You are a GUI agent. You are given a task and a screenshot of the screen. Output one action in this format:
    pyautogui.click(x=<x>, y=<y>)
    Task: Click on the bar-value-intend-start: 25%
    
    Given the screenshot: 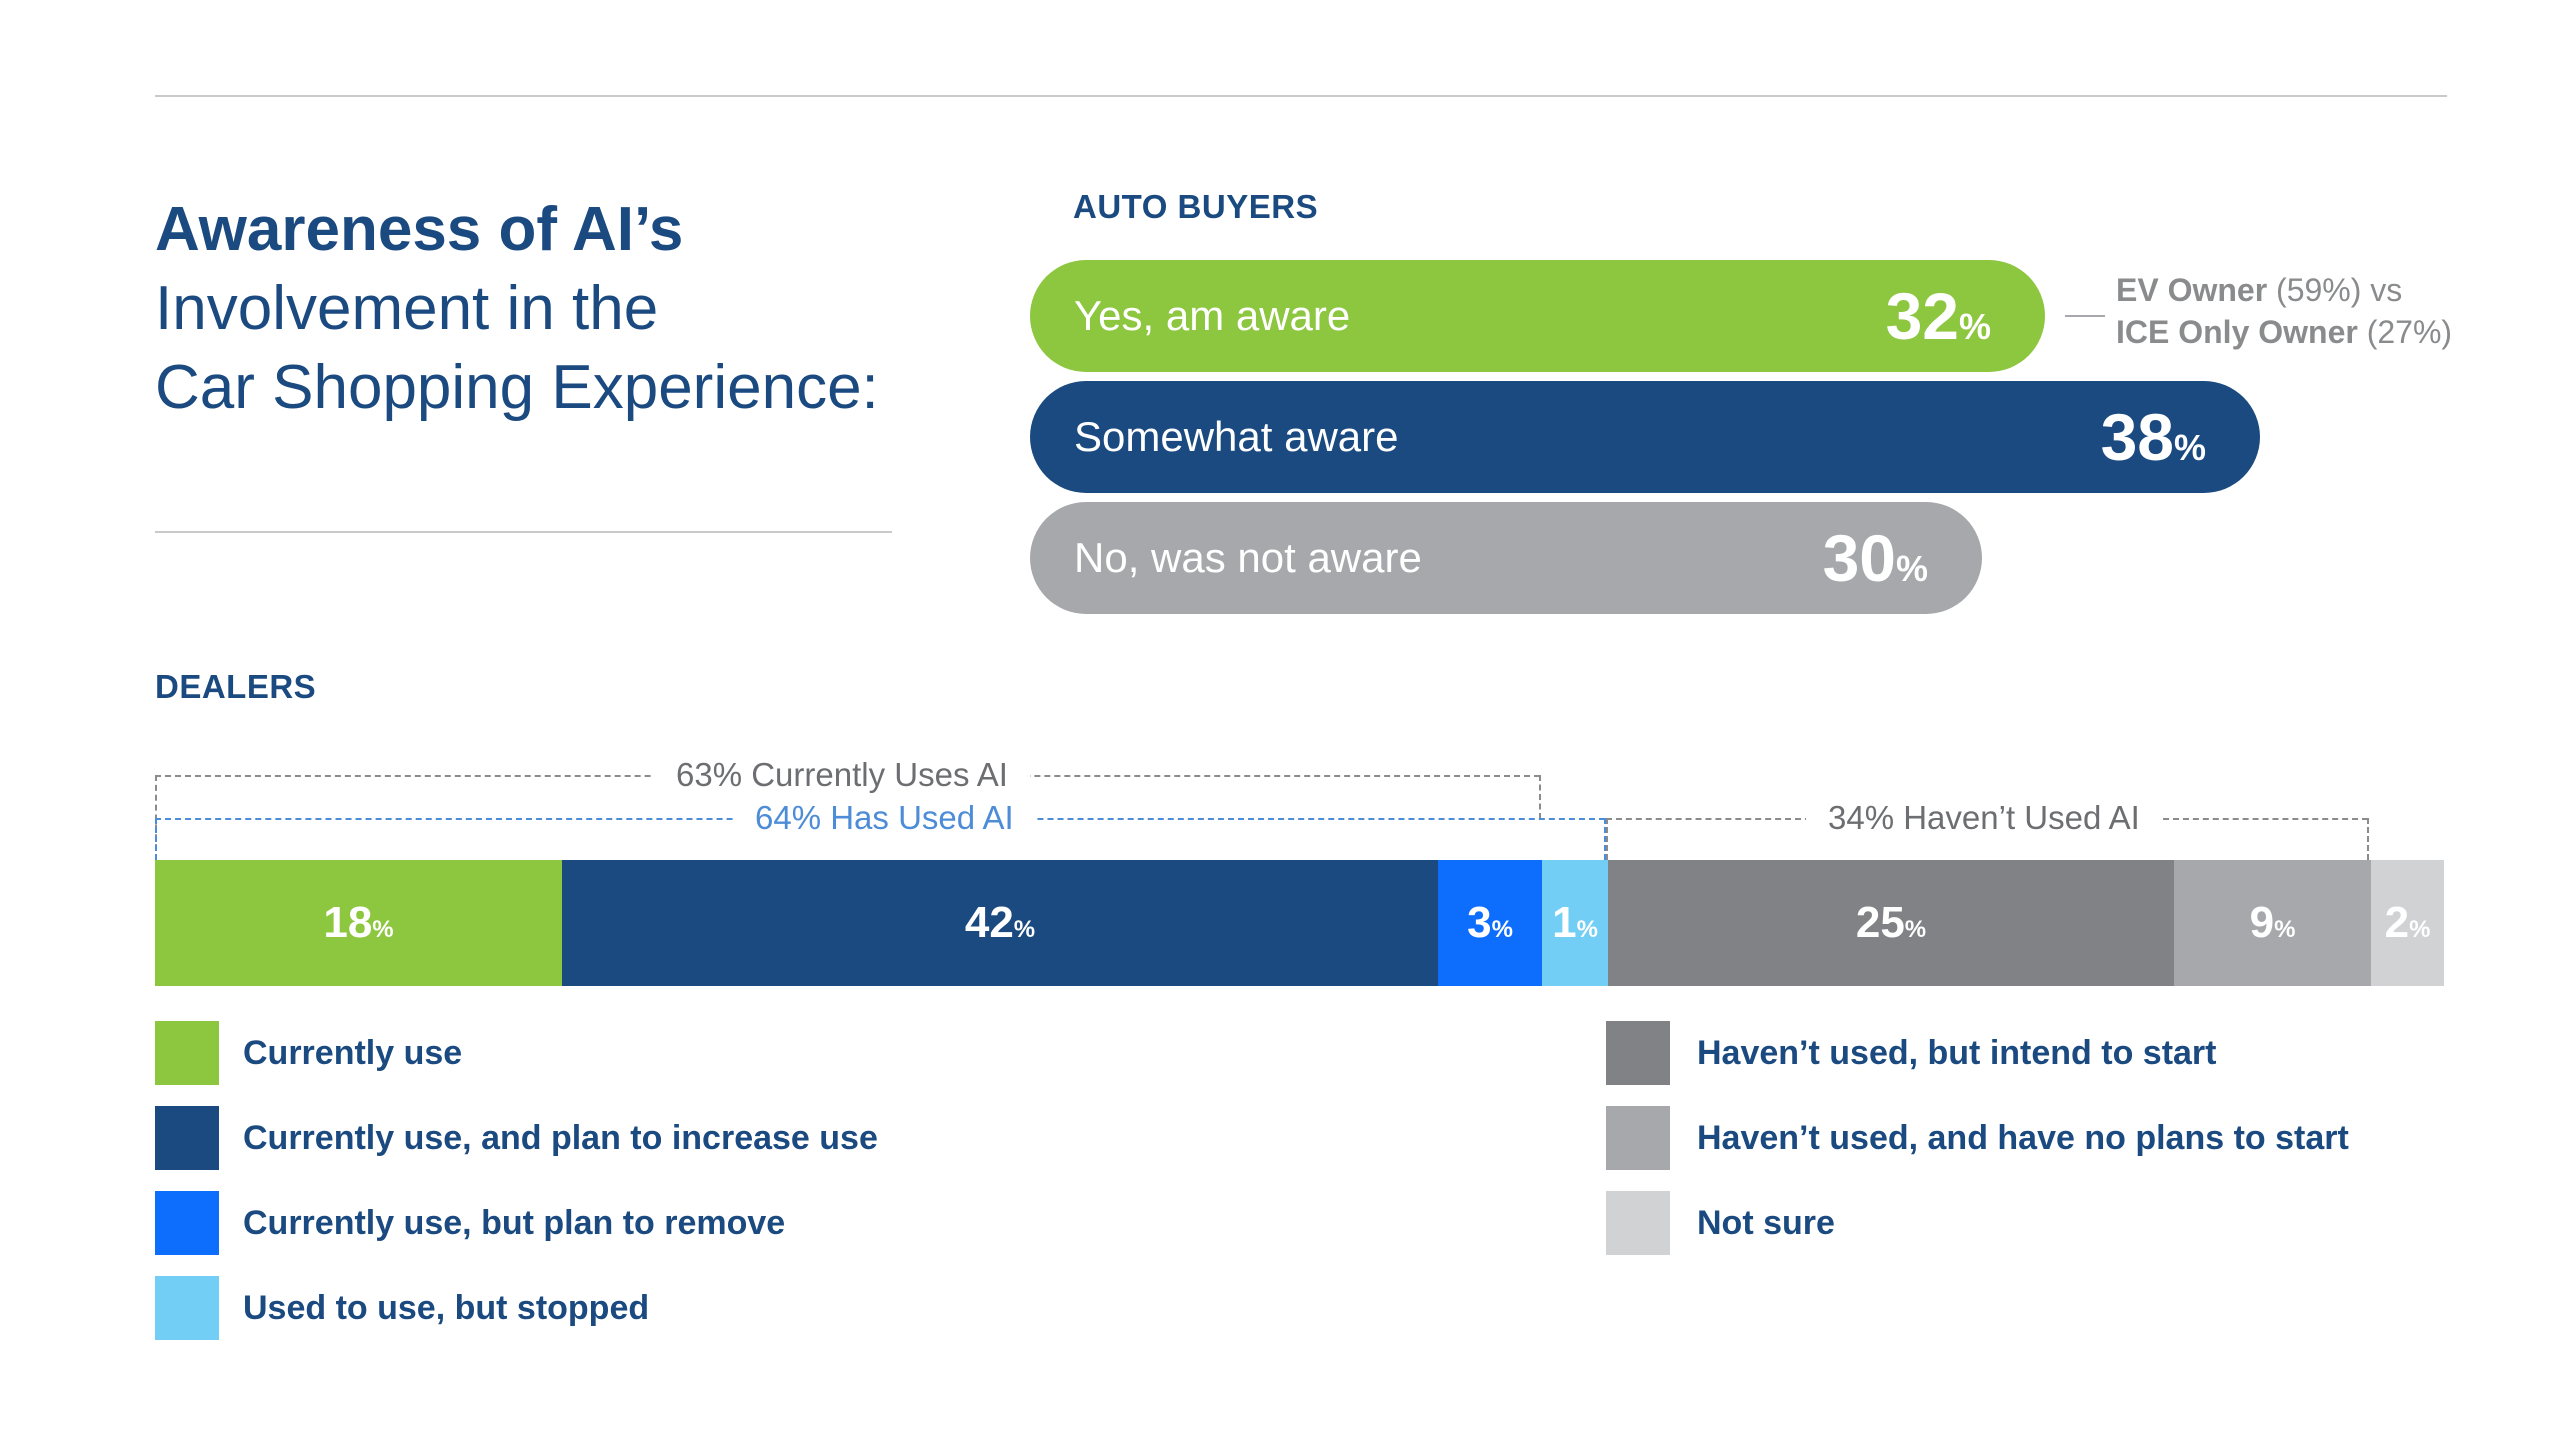 What is the action you would take?
    pyautogui.click(x=1891, y=922)
    